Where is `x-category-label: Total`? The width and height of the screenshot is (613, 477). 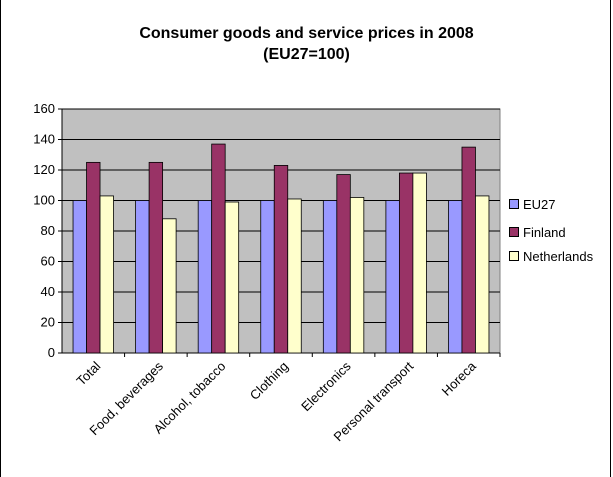
x-category-label: Total is located at coordinates (88, 373).